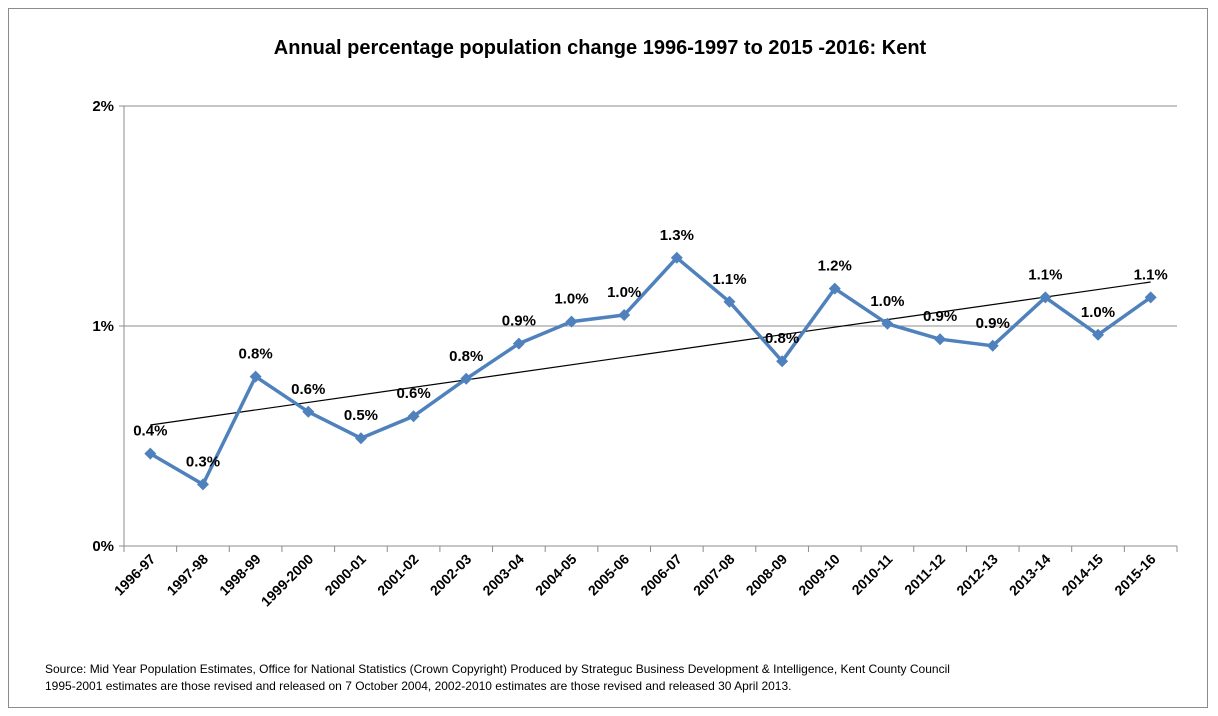 This screenshot has width=1218, height=716. I want to click on x-tick-label-14: 2010-11, so click(871, 574).